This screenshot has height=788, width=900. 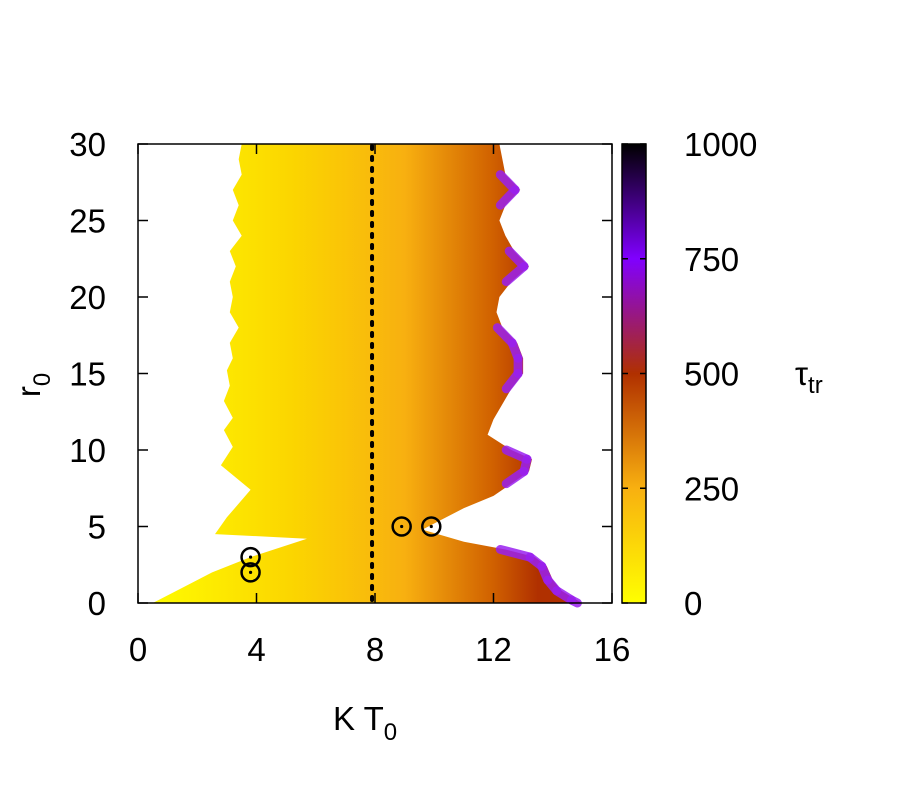 What do you see at coordinates (801, 373) in the screenshot?
I see `colorbar-label-text: τ` at bounding box center [801, 373].